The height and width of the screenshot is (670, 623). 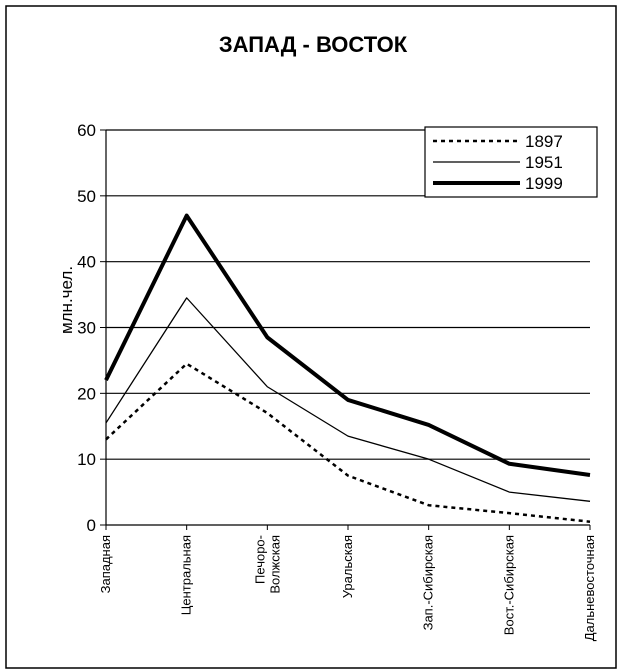 What do you see at coordinates (86, 393) in the screenshot?
I see `y-tick-label: 20` at bounding box center [86, 393].